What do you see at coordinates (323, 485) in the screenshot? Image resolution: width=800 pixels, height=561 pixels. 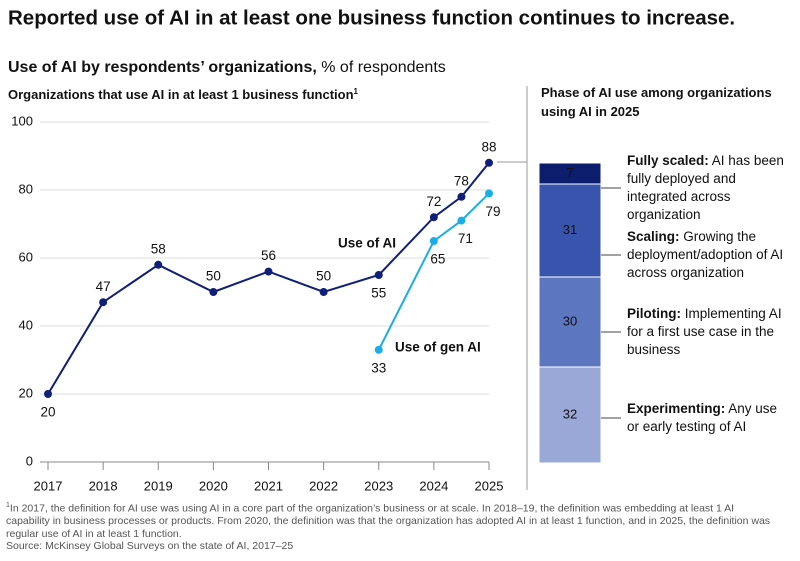 I see `x-tick-label: 2022` at bounding box center [323, 485].